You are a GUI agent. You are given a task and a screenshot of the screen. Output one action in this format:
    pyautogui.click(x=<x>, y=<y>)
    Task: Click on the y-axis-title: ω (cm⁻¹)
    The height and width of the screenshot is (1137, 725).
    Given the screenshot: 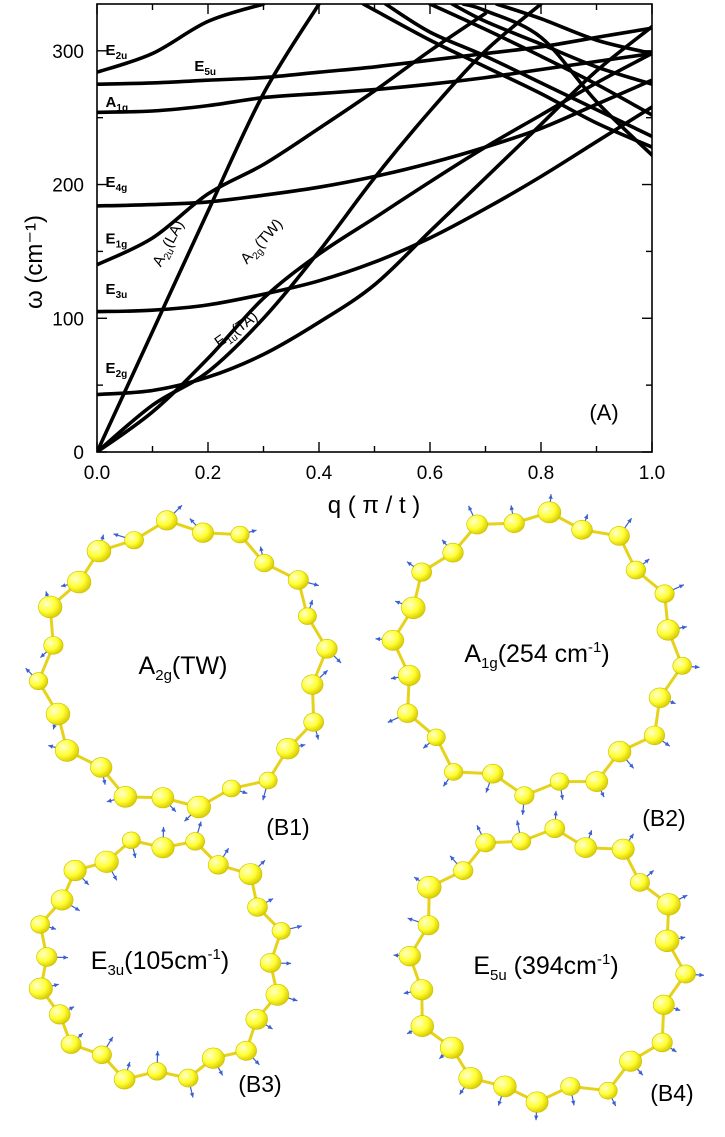 What is the action you would take?
    pyautogui.click(x=34, y=262)
    